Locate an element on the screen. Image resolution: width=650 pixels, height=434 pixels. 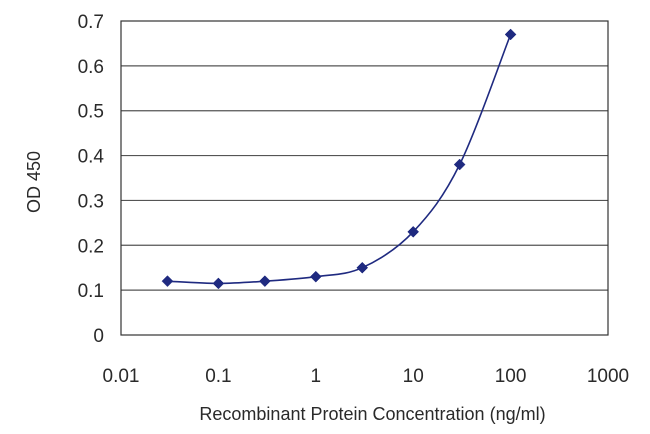
y-tick-label: 0.7 is located at coordinates (91, 22).